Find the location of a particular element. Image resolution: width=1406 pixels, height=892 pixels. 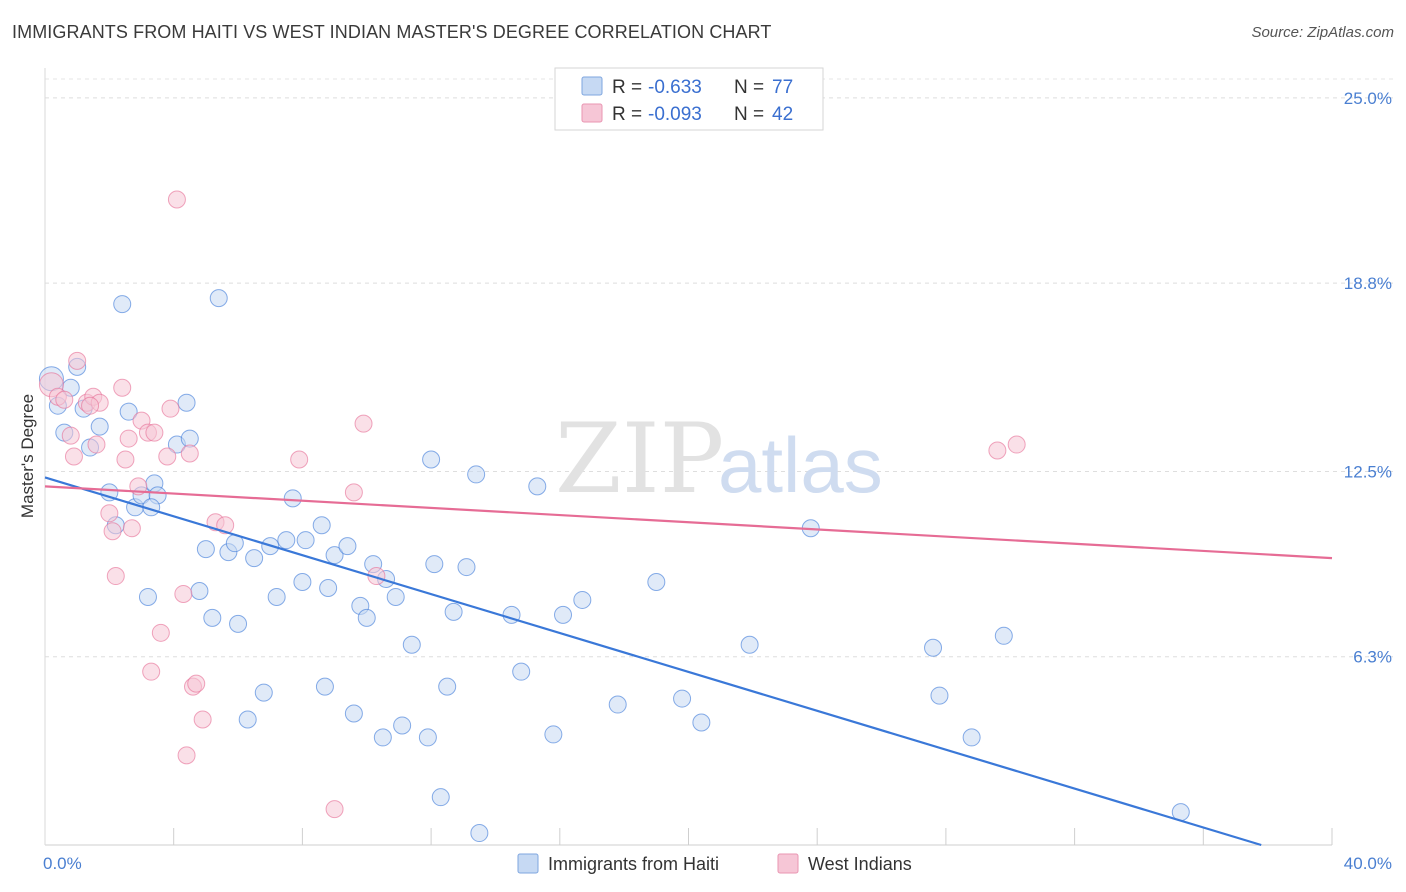

watermark-atlas: atlas is located at coordinates (800, 465).